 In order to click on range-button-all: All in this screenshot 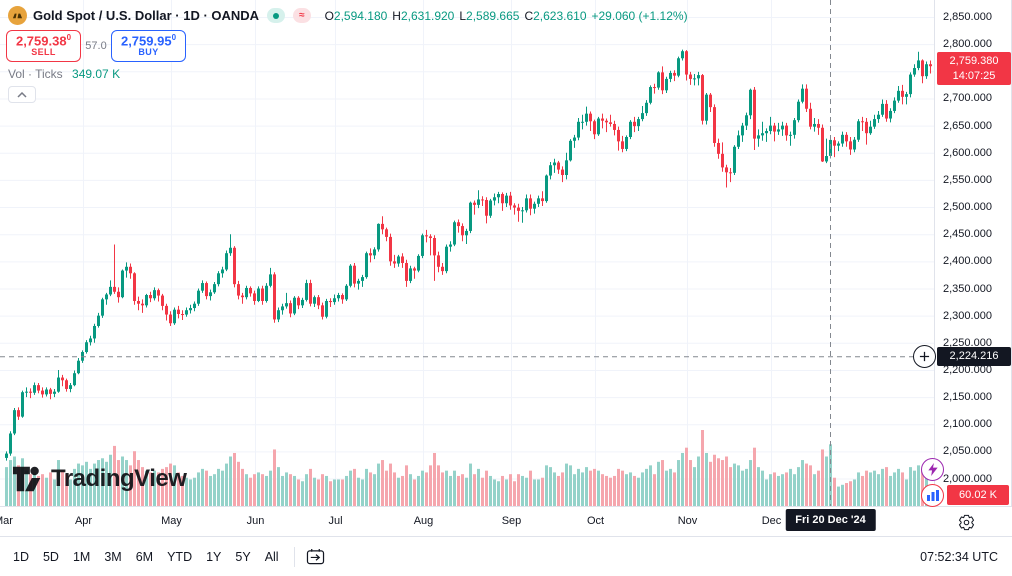, I will do `click(271, 556)`.